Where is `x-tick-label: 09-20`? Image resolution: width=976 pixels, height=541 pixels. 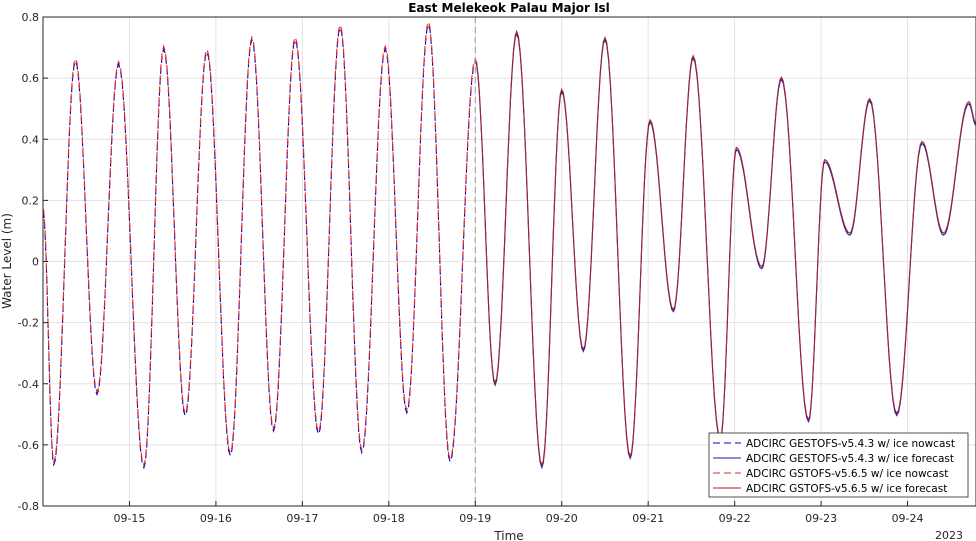
x-tick-label: 09-20 is located at coordinates (562, 518).